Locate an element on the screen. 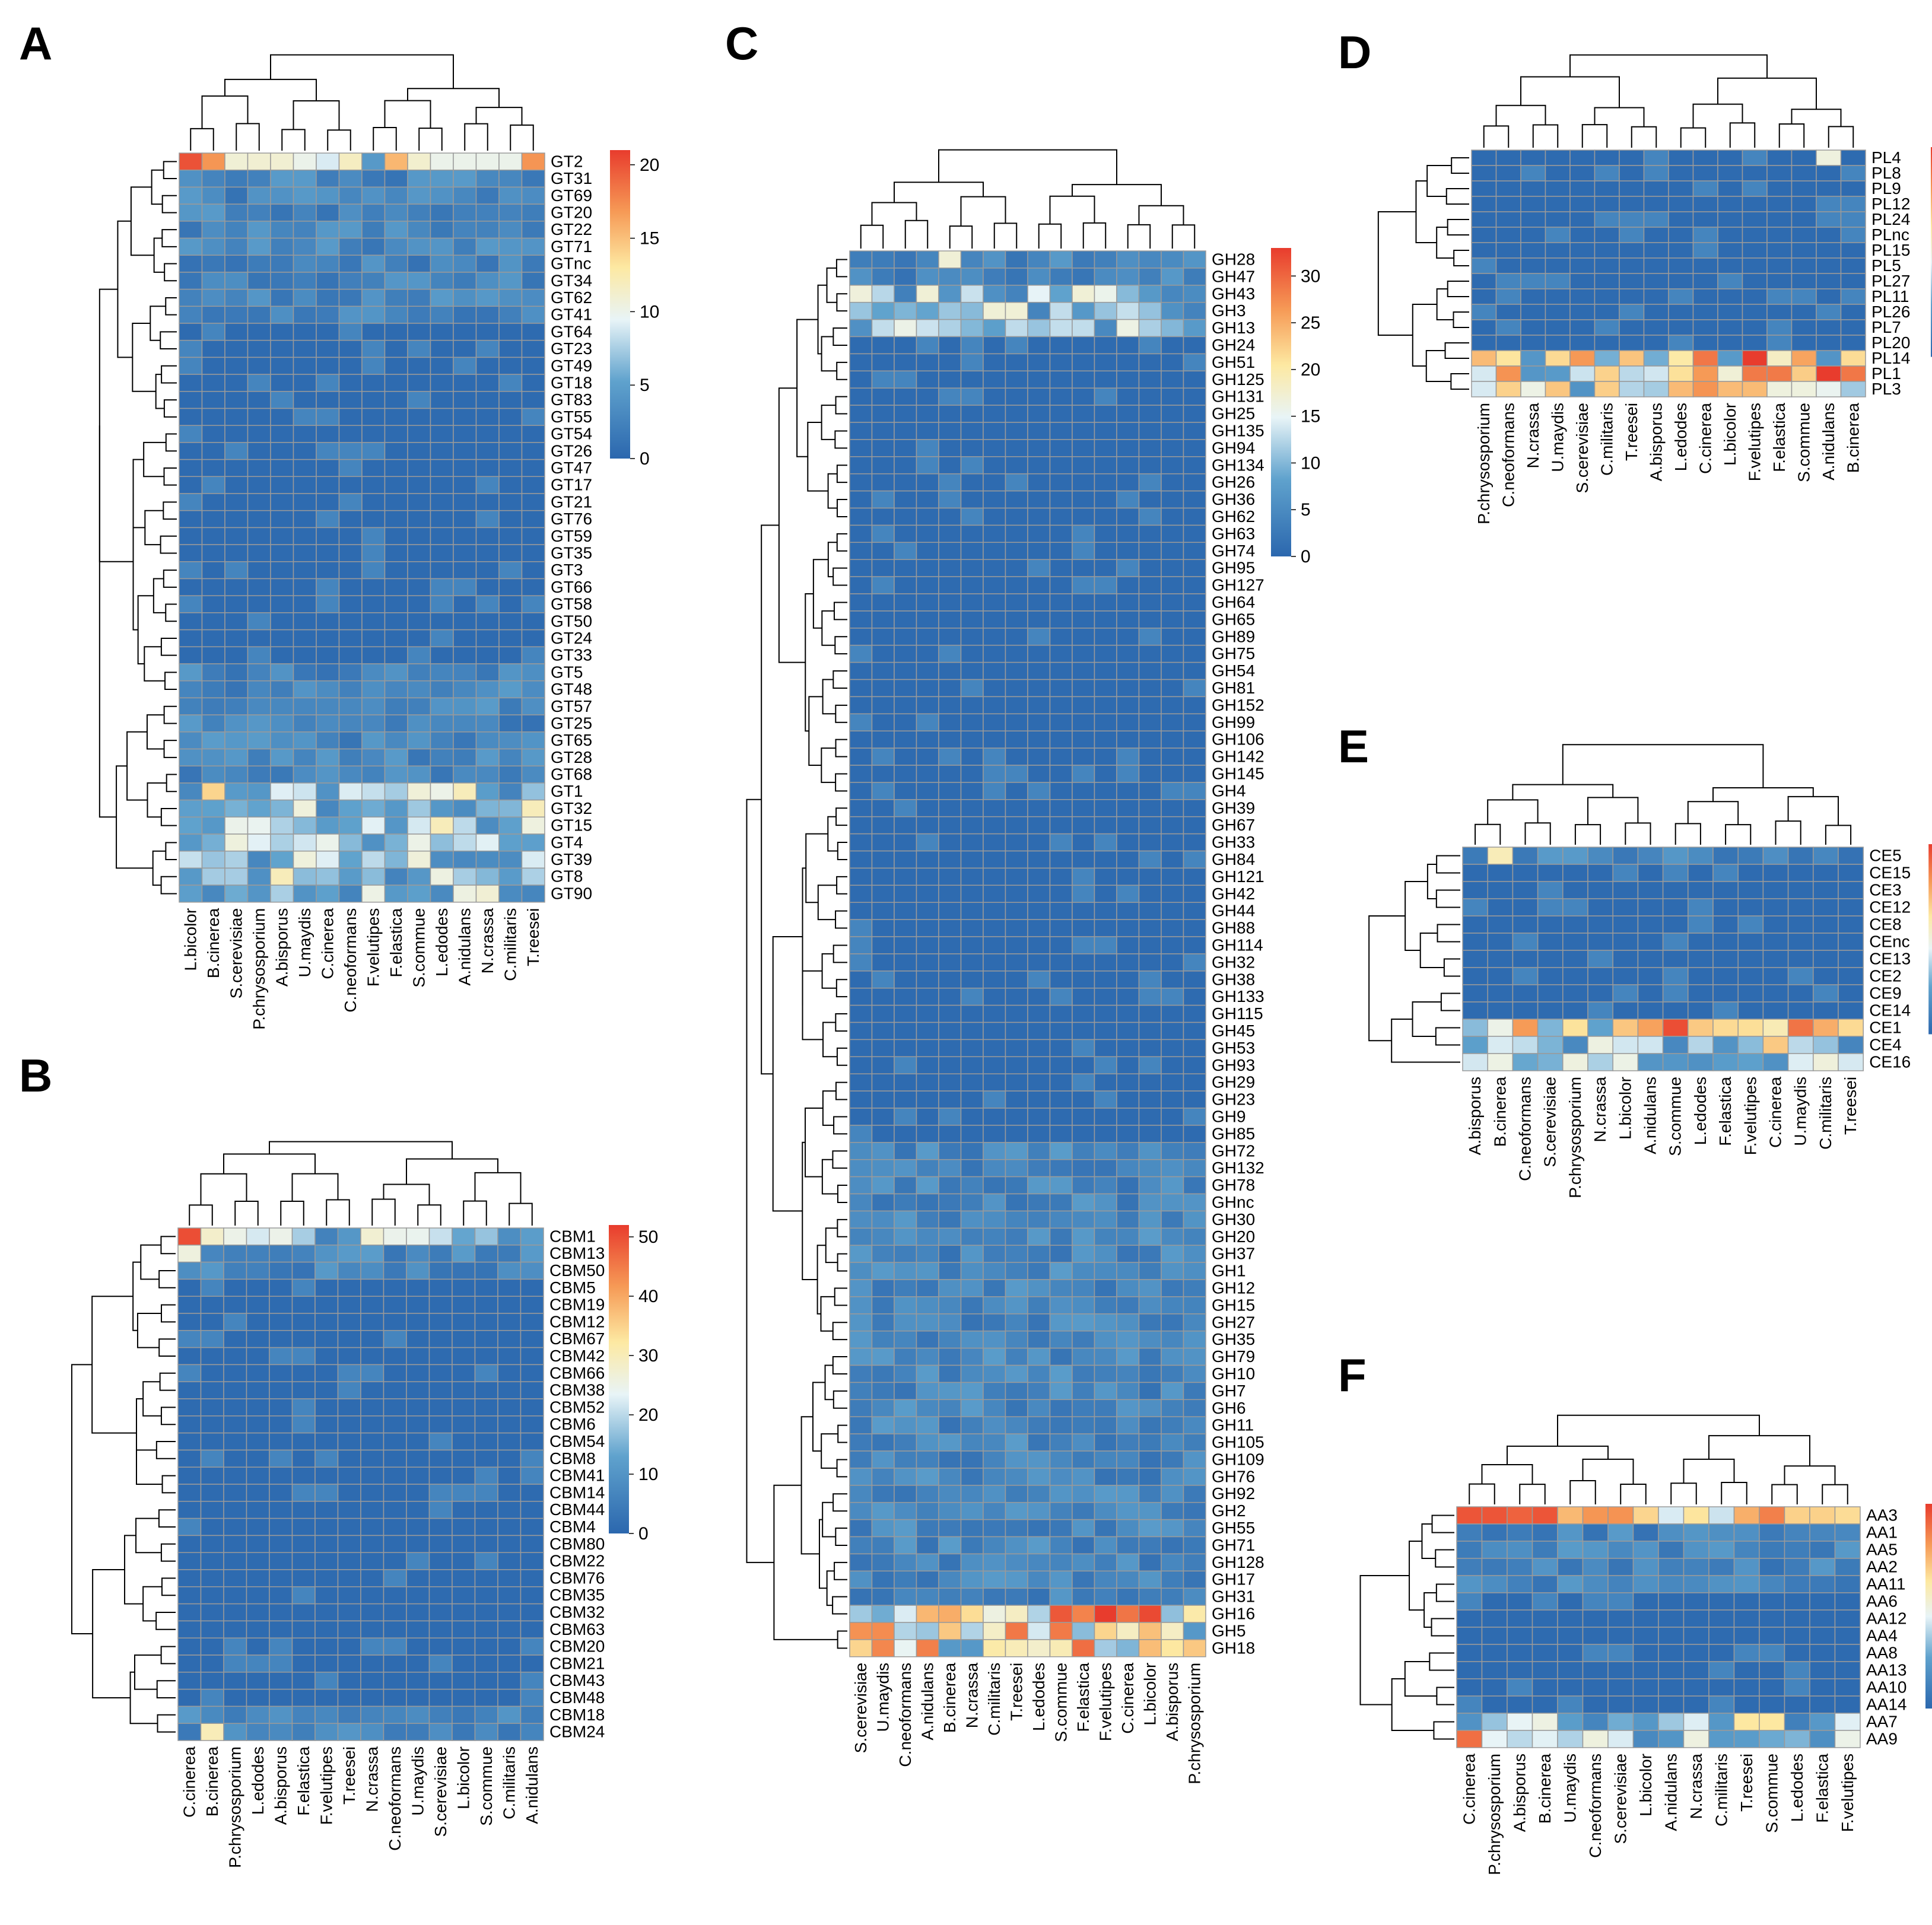 This screenshot has height=1925, width=1932. column-label: L.bicolor is located at coordinates (1646, 1785).